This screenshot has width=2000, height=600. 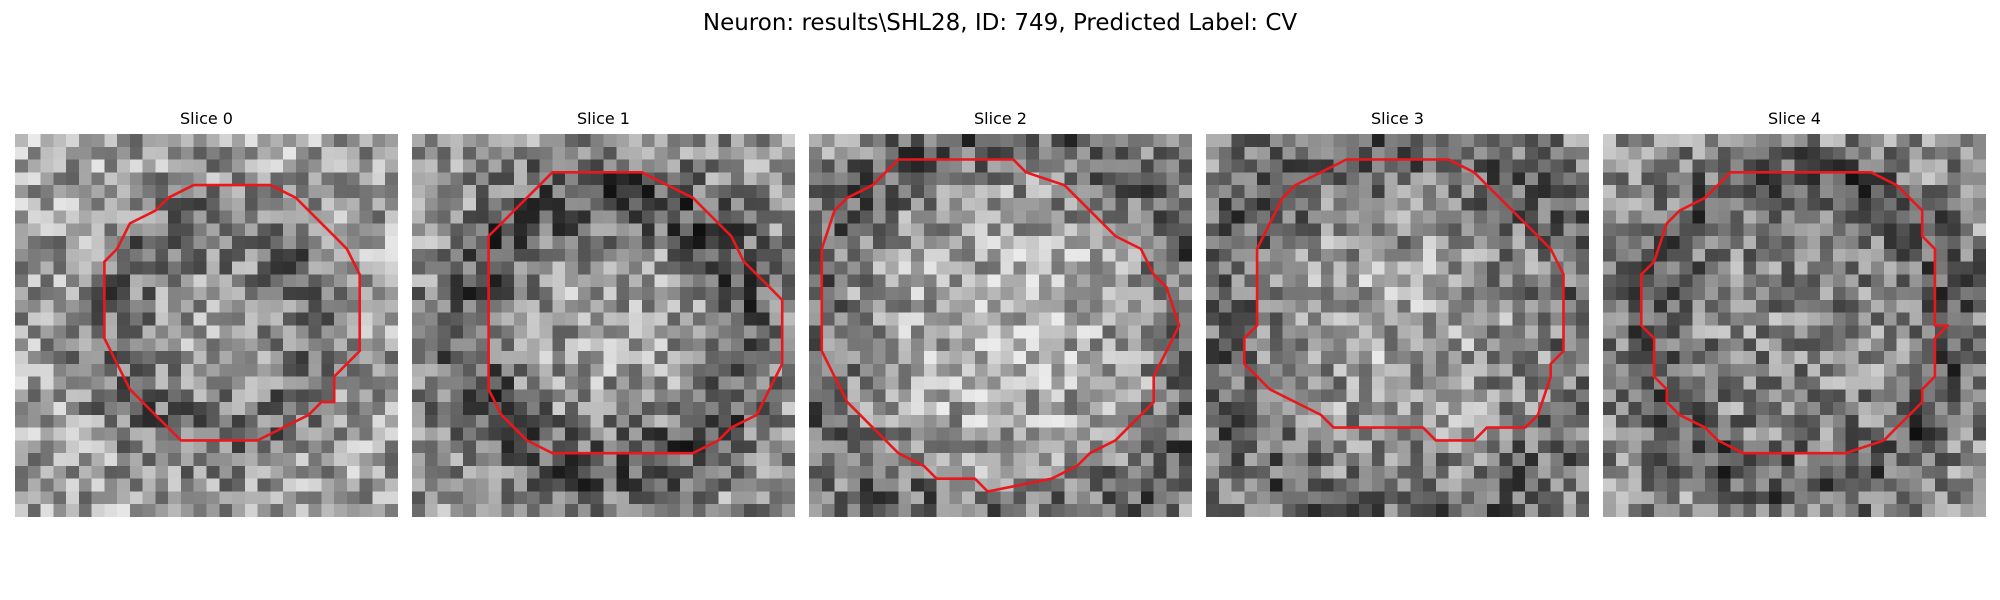 I want to click on slice-panel-4: Slice 4, so click(x=1794, y=313).